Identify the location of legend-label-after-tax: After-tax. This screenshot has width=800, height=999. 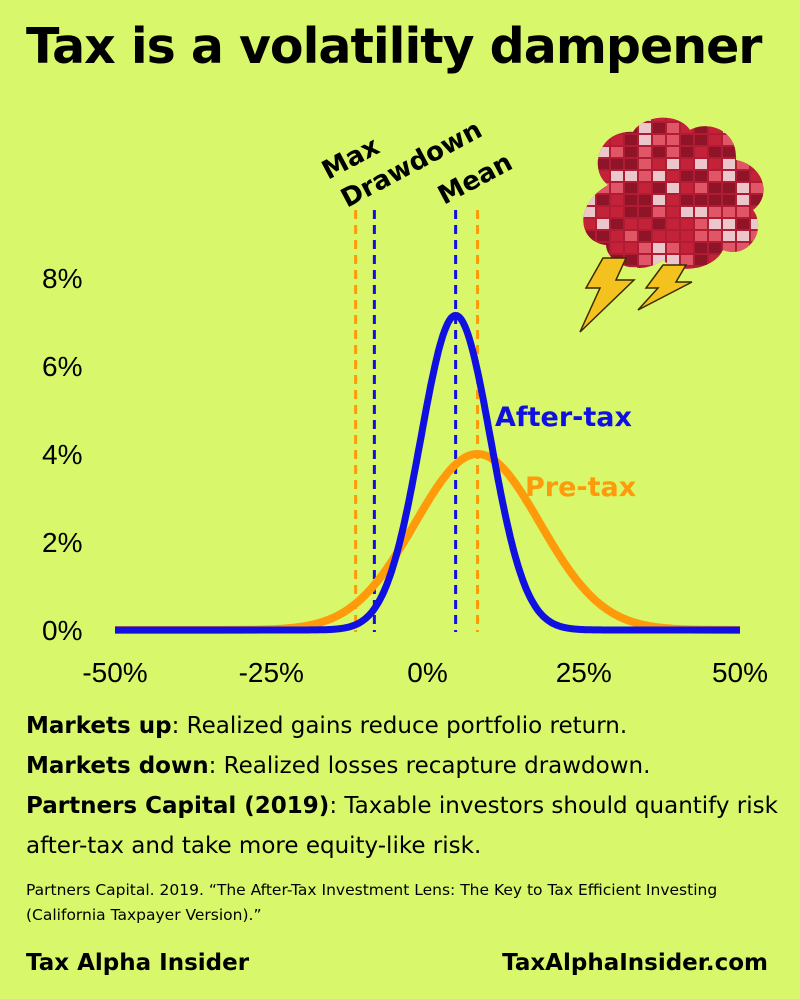
(563, 417).